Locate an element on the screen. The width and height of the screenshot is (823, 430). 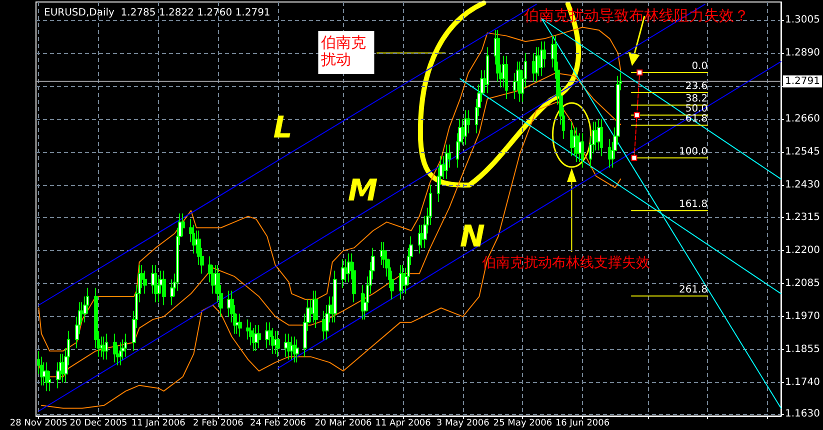
x-tick-label: 3 May 2006 is located at coordinates (463, 423).